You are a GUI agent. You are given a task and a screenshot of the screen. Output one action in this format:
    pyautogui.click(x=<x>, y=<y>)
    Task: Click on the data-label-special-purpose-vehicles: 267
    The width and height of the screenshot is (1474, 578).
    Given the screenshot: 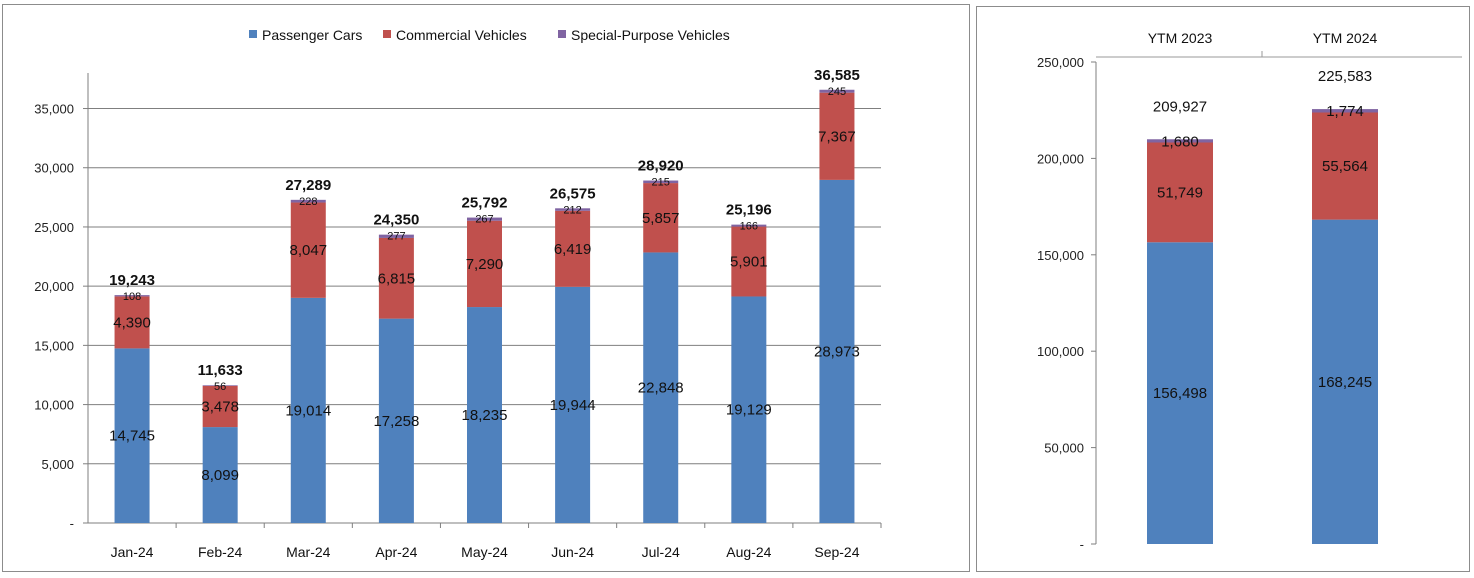 What is the action you would take?
    pyautogui.click(x=484, y=220)
    